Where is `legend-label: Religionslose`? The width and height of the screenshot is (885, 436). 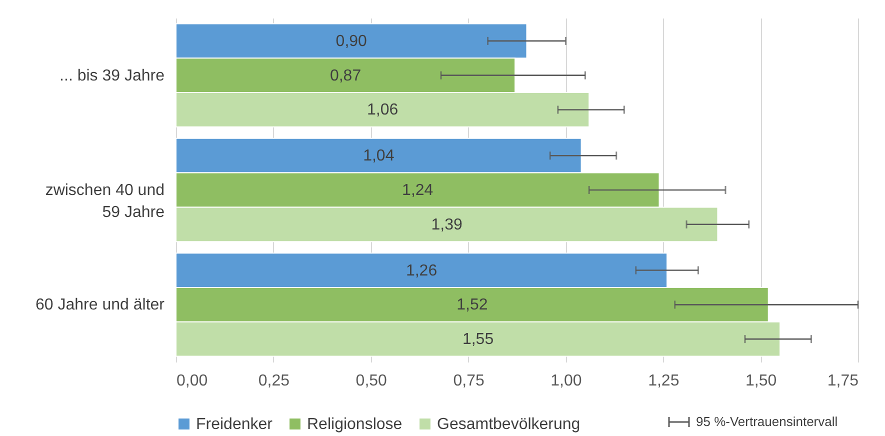 legend-label: Religionslose is located at coordinates (354, 424).